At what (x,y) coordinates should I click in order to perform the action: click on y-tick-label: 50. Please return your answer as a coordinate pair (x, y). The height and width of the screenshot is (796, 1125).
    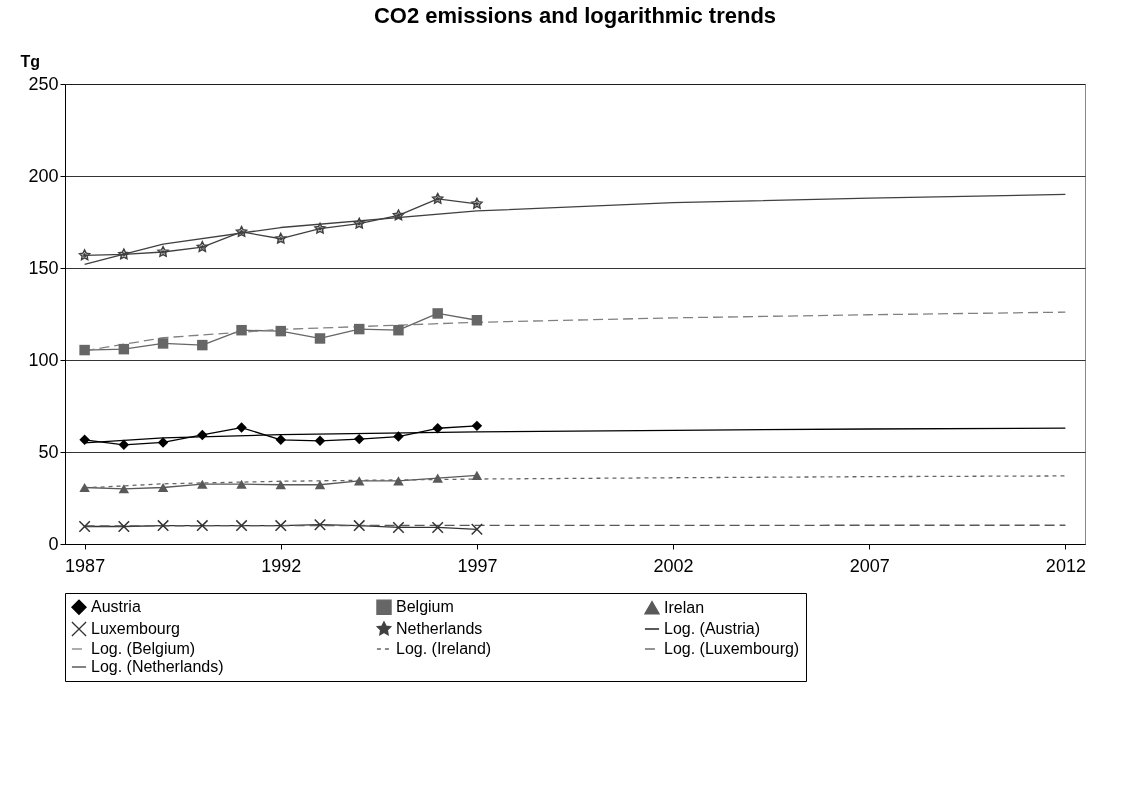
    Looking at the image, I should click on (48, 451).